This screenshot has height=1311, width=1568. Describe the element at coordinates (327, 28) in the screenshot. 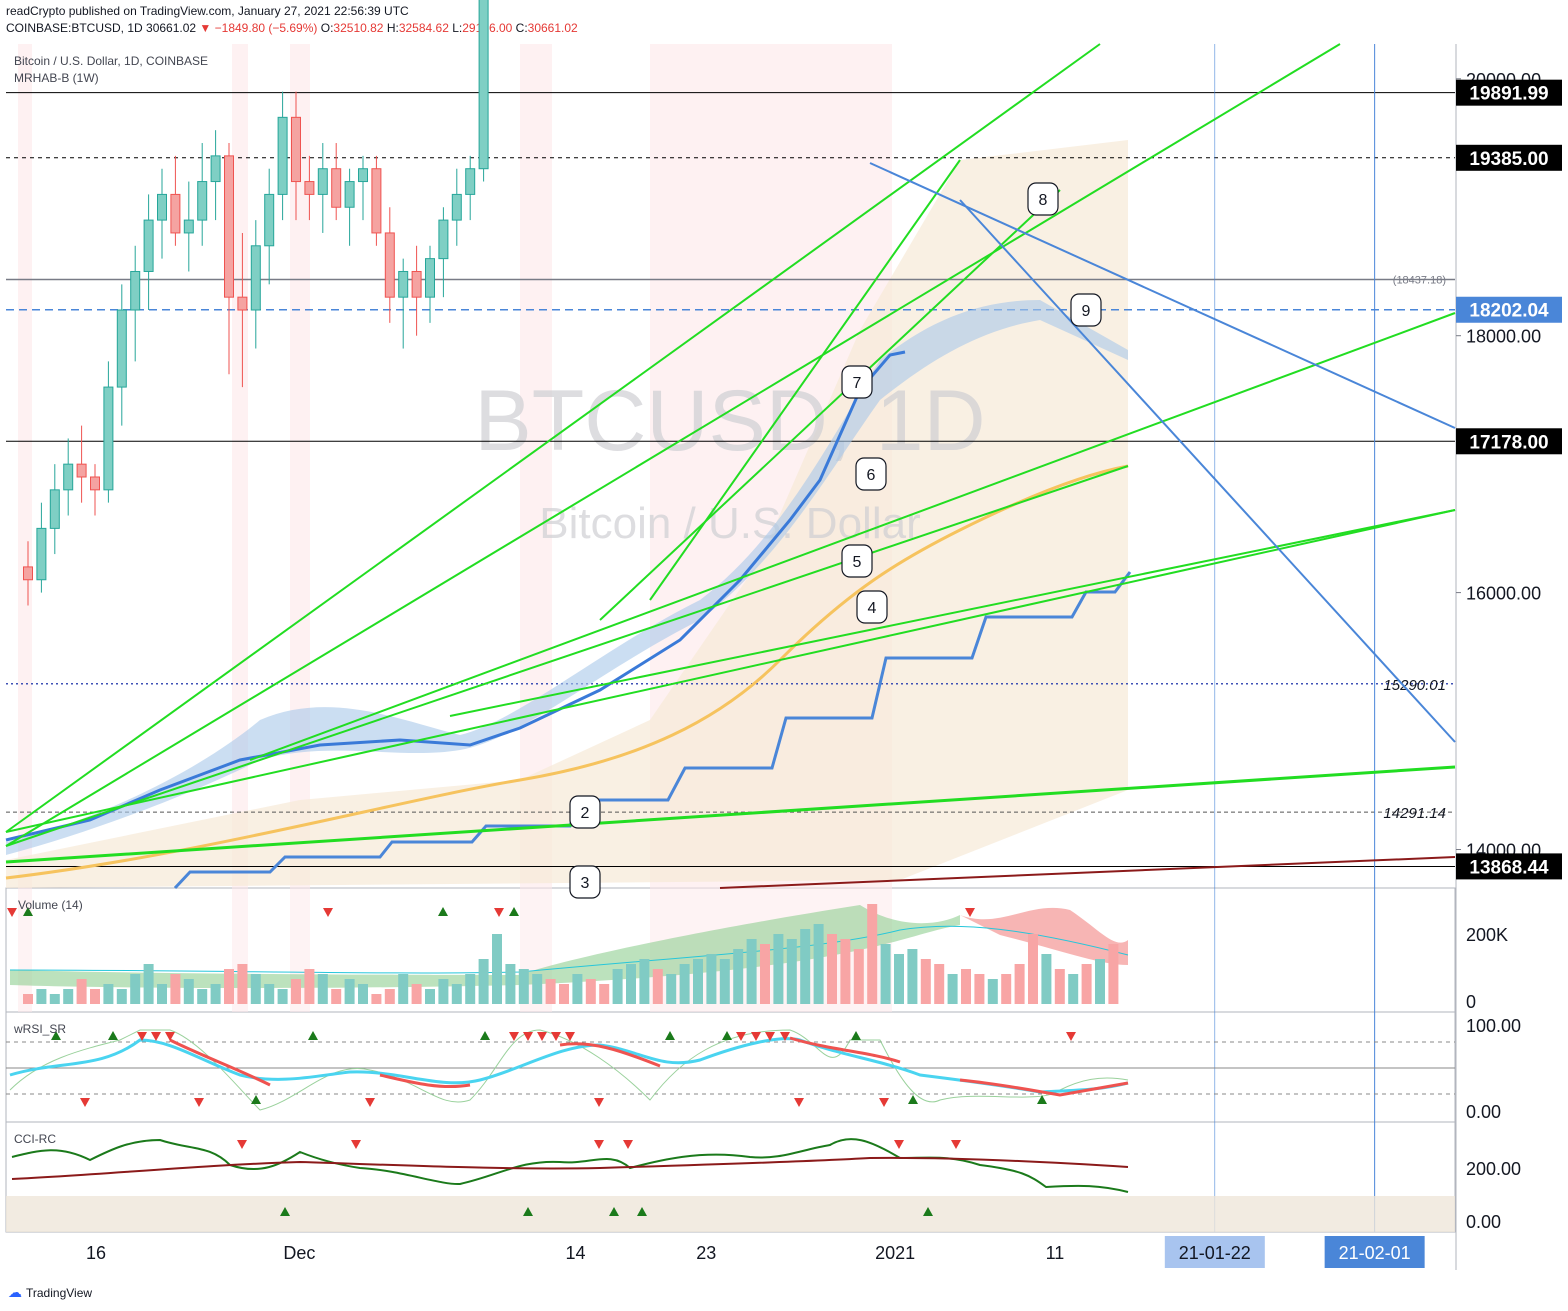

I see `open-label: O:` at that location.